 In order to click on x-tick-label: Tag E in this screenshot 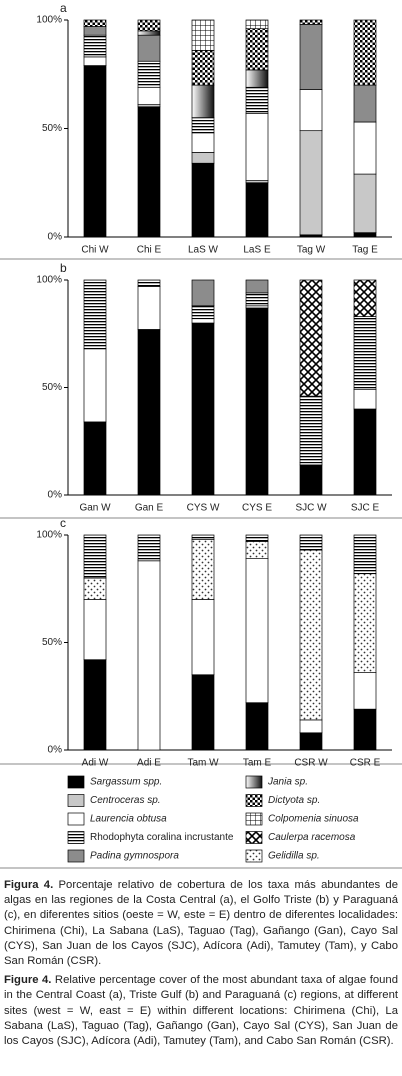, I will do `click(365, 250)`.